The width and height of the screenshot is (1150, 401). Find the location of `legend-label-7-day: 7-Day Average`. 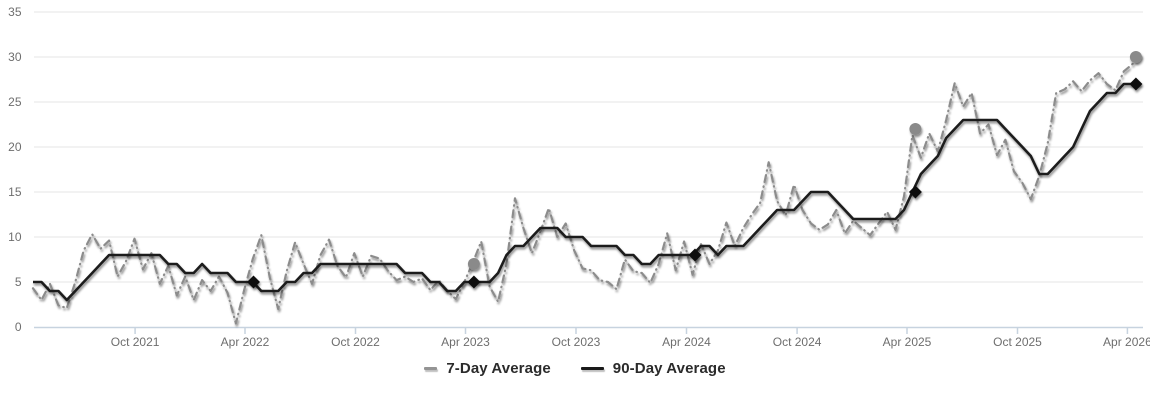

legend-label-7-day: 7-Day Average is located at coordinates (498, 368).